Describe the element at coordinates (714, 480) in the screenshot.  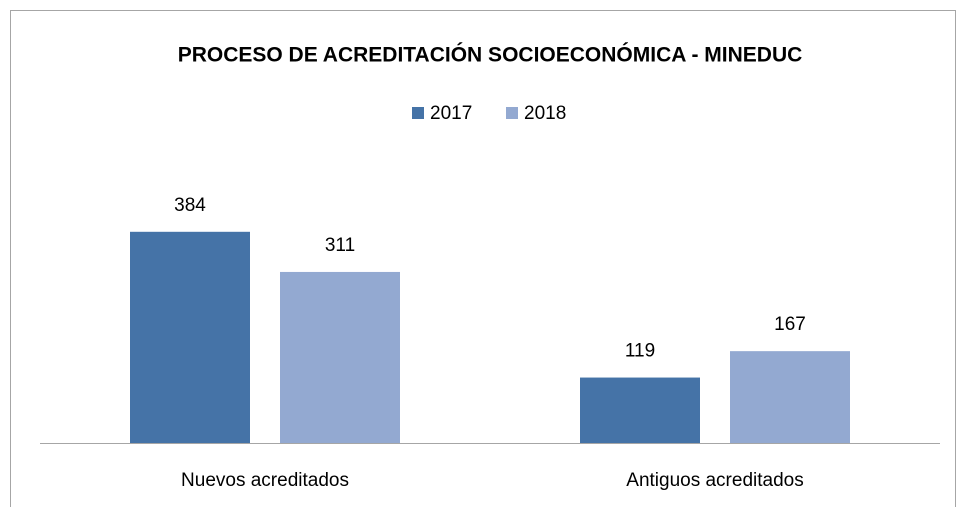
I see `x-tick-label: Antiguos acreditados` at that location.